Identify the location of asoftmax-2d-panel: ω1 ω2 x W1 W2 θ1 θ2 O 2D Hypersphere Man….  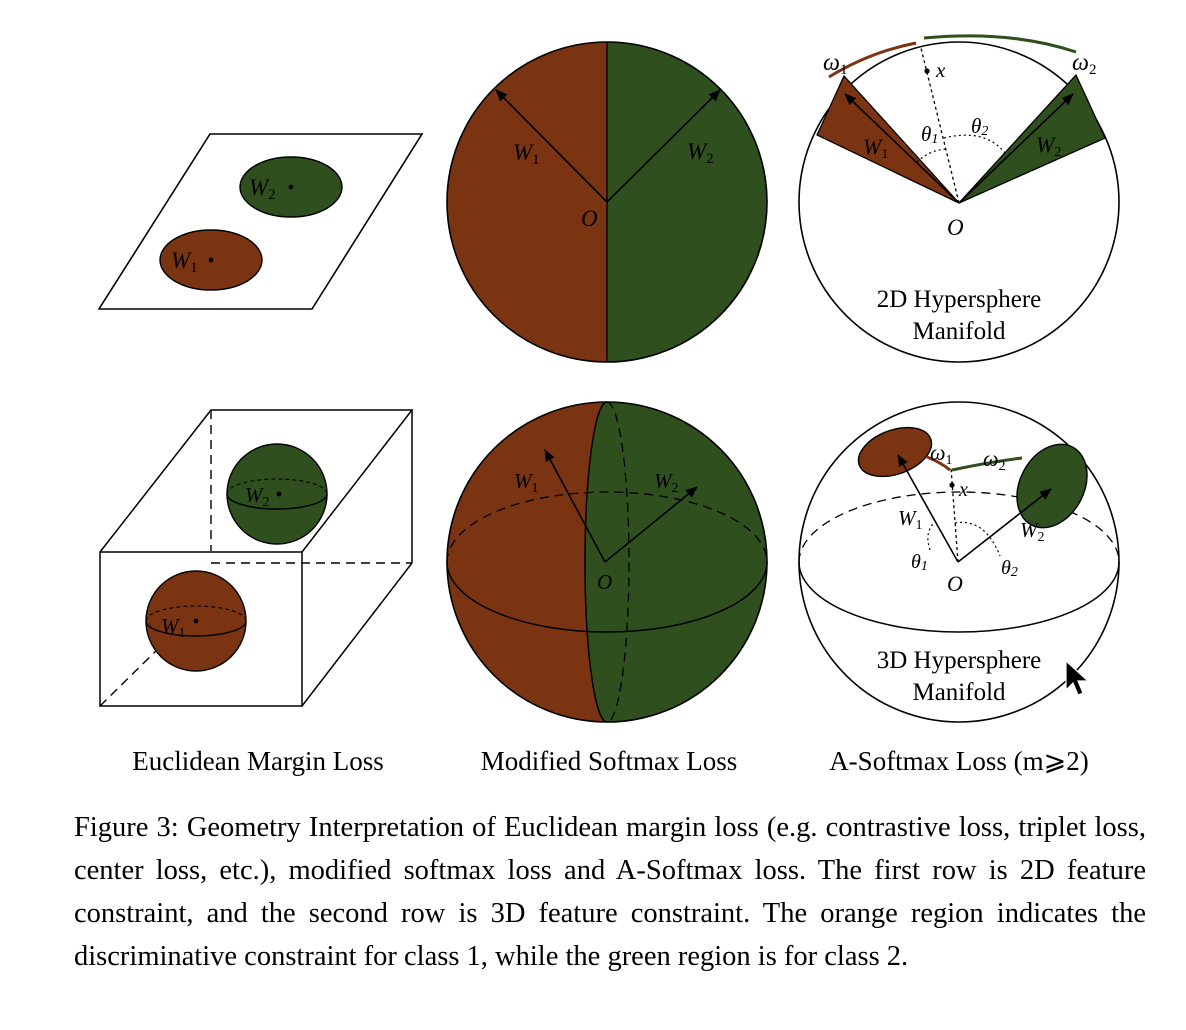
(959, 198).